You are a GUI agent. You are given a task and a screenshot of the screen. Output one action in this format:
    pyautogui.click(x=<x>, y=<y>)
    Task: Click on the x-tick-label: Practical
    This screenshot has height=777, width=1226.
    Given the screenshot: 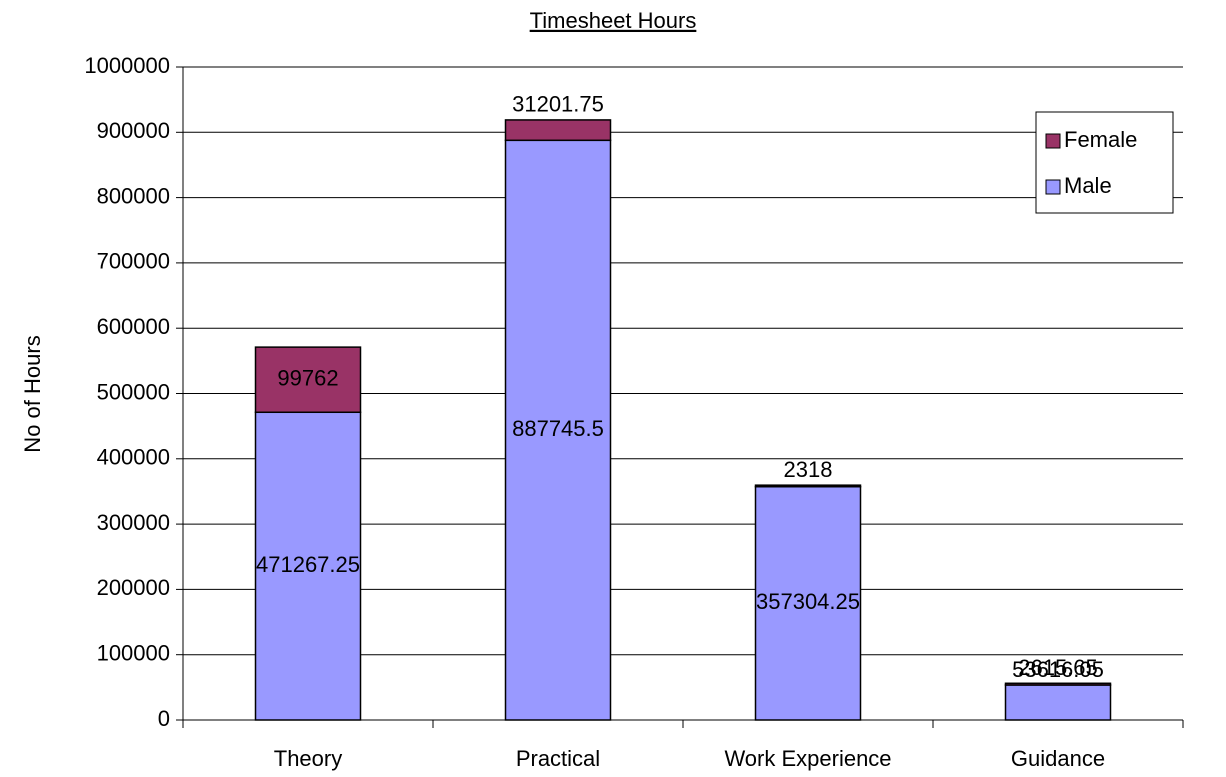 What is the action you would take?
    pyautogui.click(x=558, y=758)
    